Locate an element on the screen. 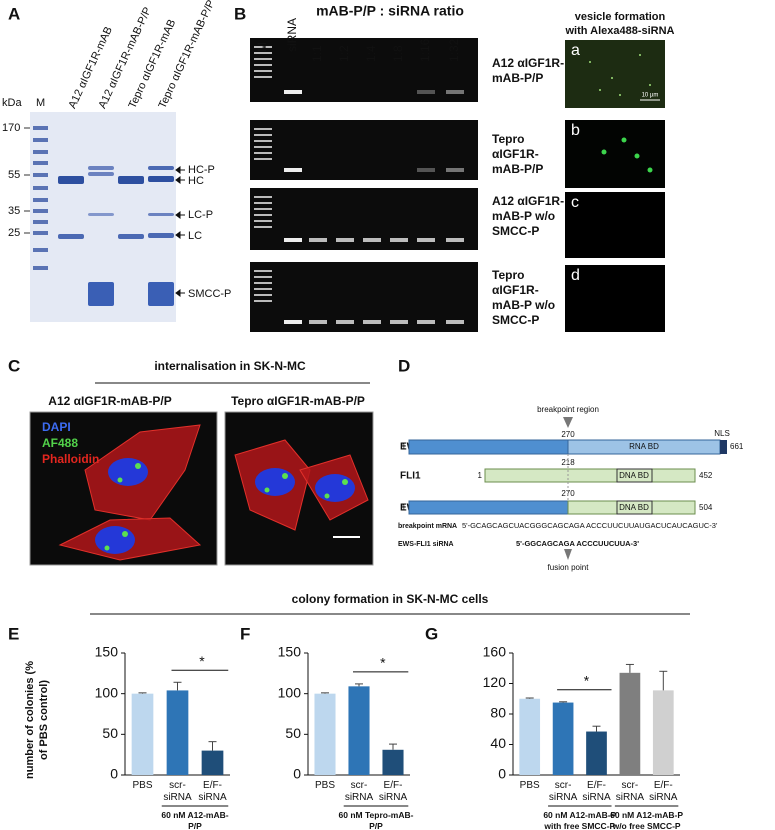 This screenshot has width=775, height=830. sequence-label: EWS-FLI1 siRNA is located at coordinates (426, 544).